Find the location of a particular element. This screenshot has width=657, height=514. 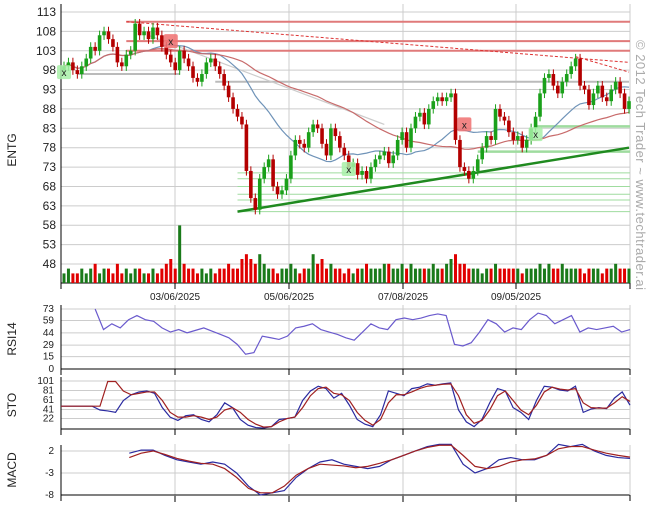

y-tick-label: 83 is located at coordinates (50, 128).